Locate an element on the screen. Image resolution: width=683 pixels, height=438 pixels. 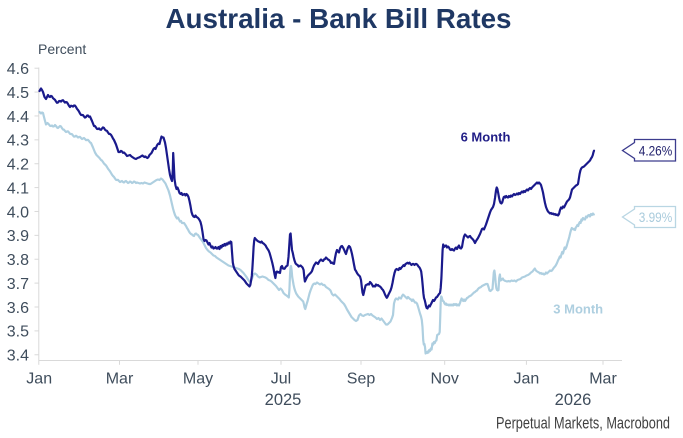
svg-text: 4.6 is located at coordinates (18, 69).